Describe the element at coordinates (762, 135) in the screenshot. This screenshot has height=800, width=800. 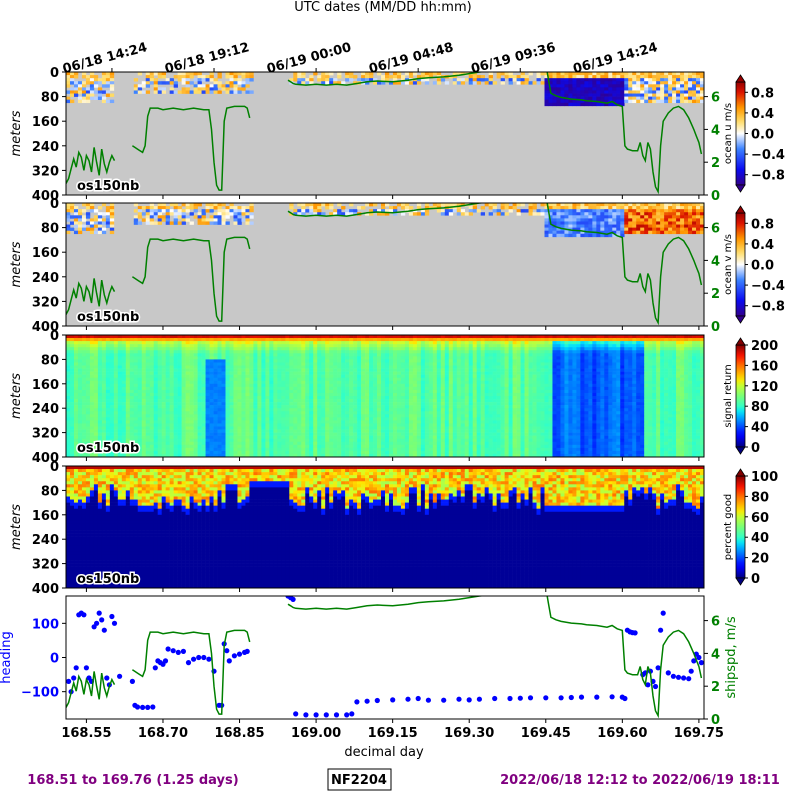
I see `colorbar-tick-label: 0.0` at that location.